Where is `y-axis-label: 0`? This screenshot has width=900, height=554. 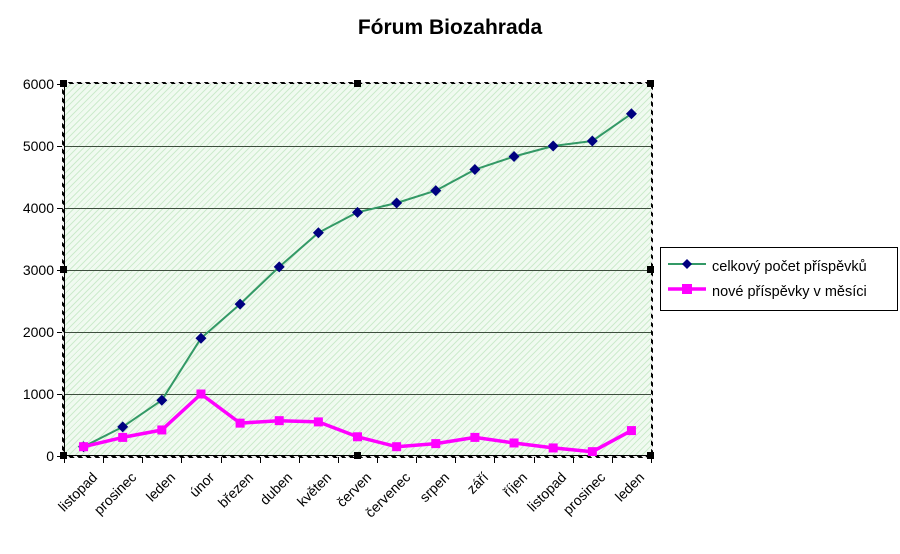 y-axis-label: 0 is located at coordinates (50, 456).